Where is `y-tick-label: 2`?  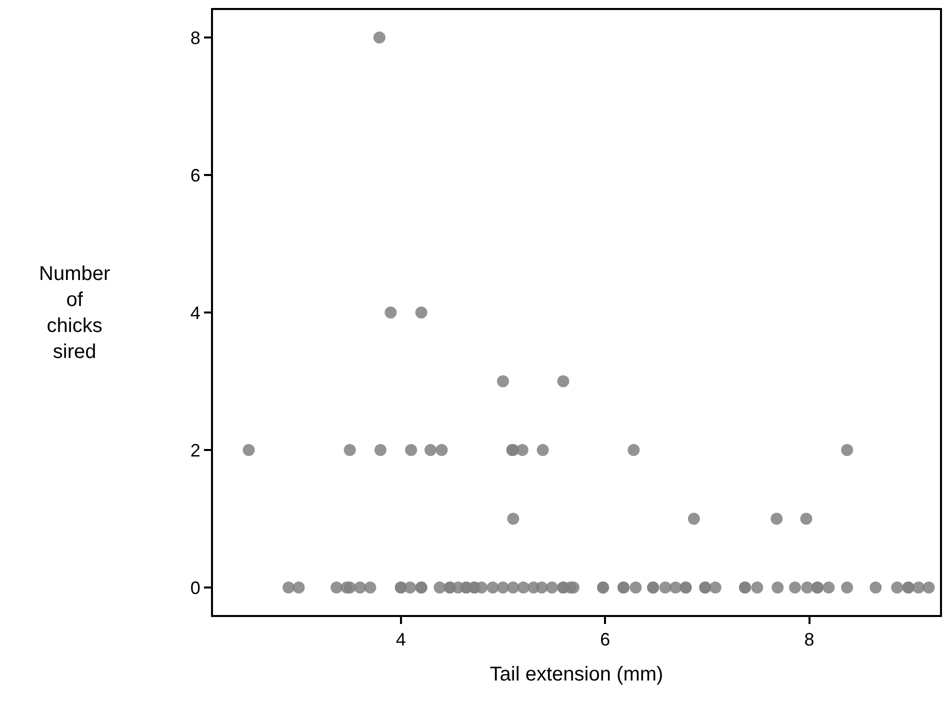
y-tick-label: 2 is located at coordinates (195, 450).